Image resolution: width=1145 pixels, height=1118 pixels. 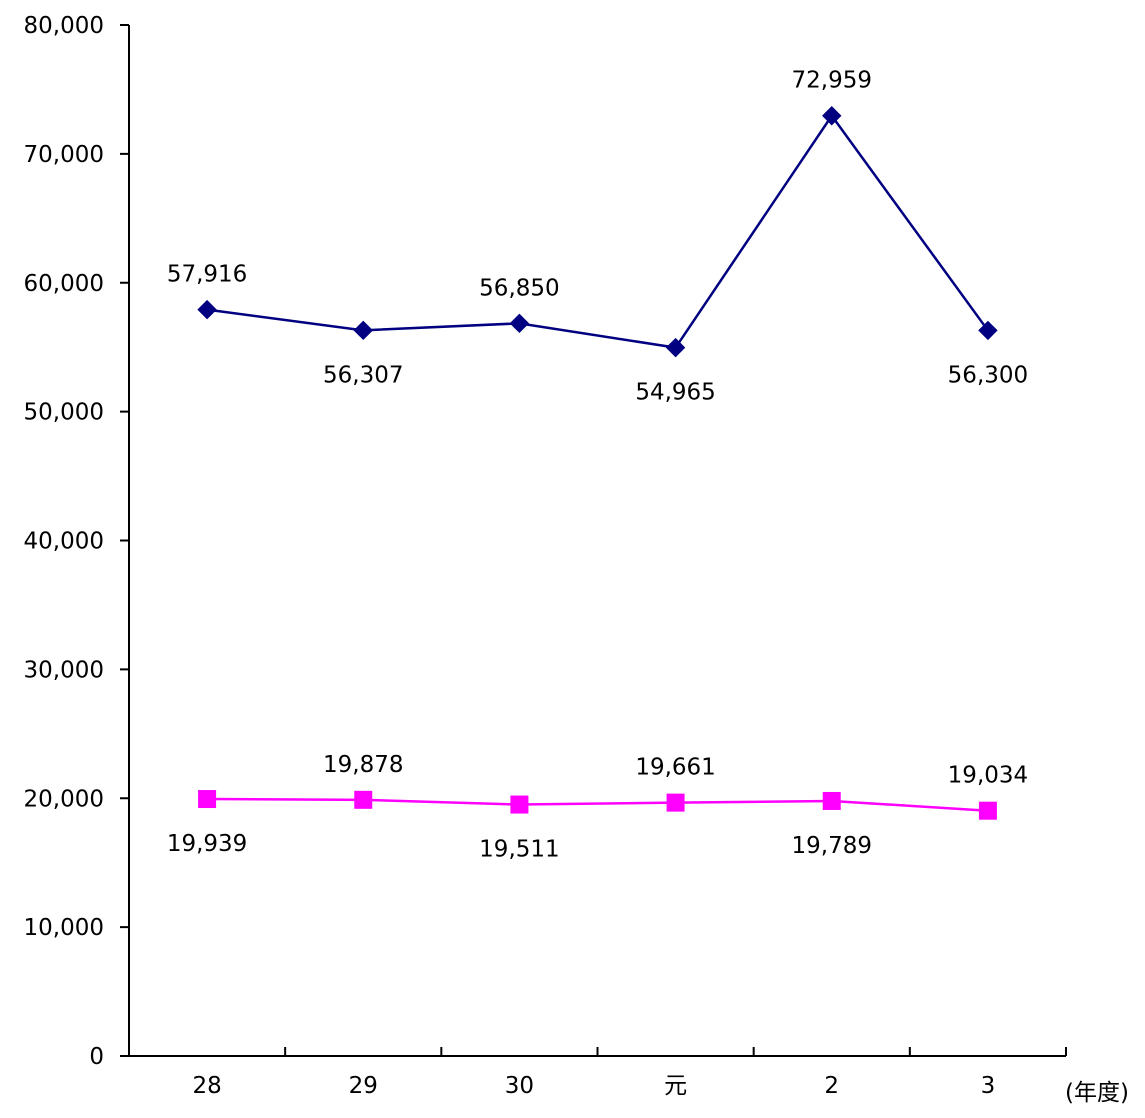 I want to click on series-1-line, so click(x=597, y=231).